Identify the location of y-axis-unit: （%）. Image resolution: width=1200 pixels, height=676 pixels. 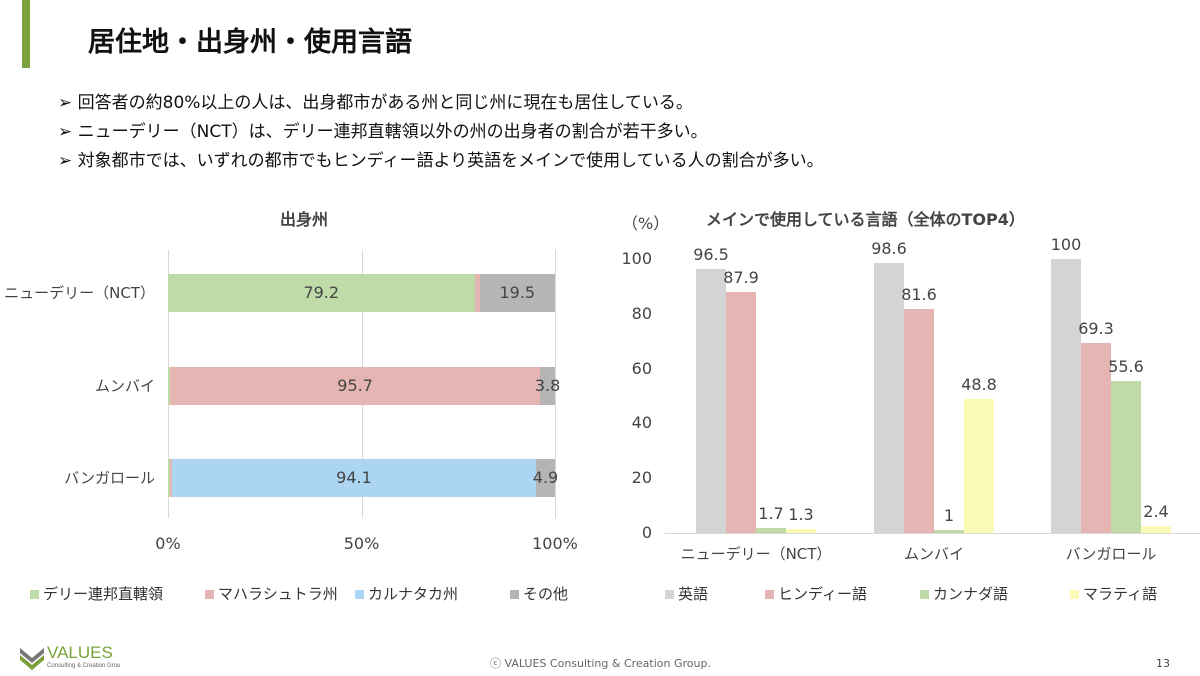
(646, 223).